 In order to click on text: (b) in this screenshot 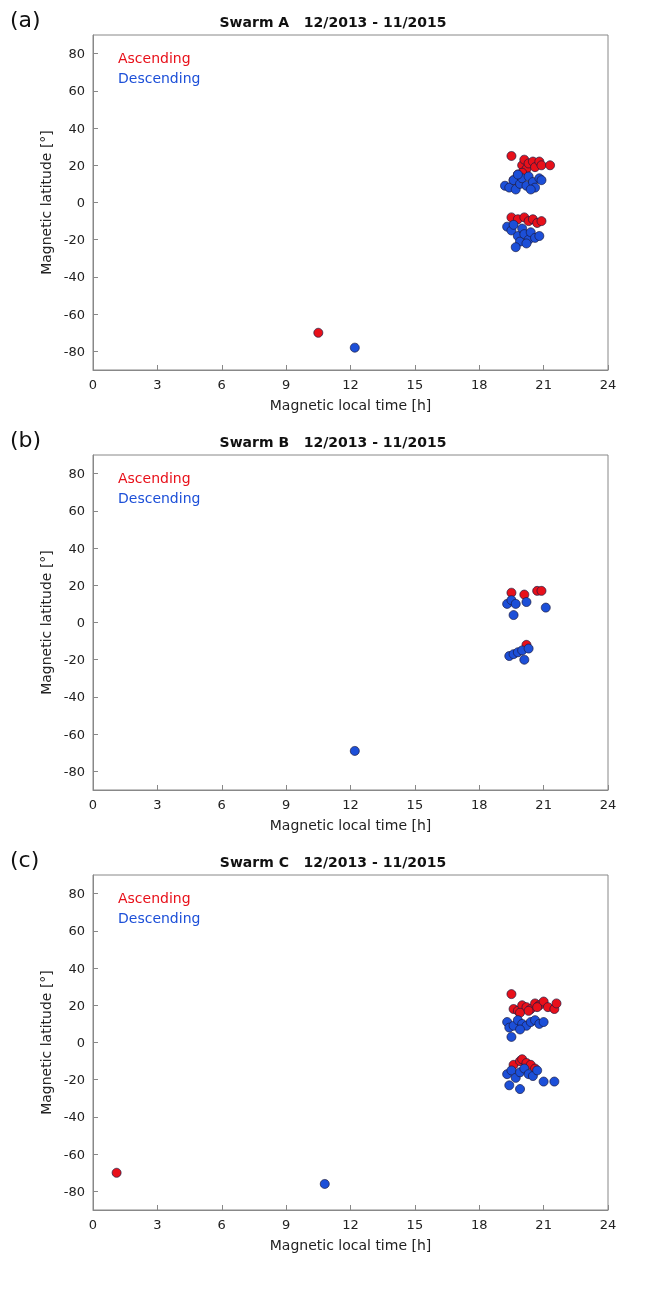, I will do `click(26, 439)`.